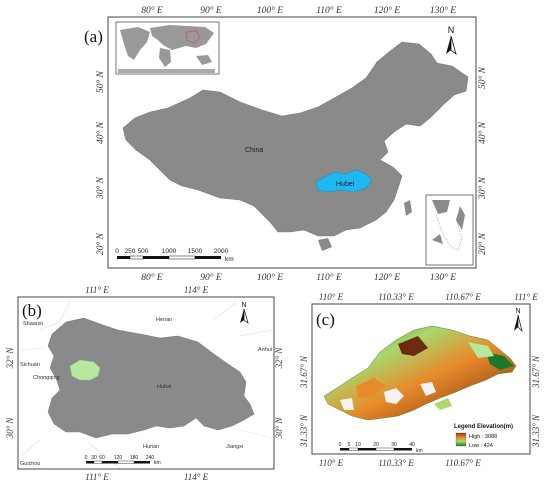 The image size is (550, 484). Describe the element at coordinates (46, 378) in the screenshot. I see `place-label: Chongqing` at that location.